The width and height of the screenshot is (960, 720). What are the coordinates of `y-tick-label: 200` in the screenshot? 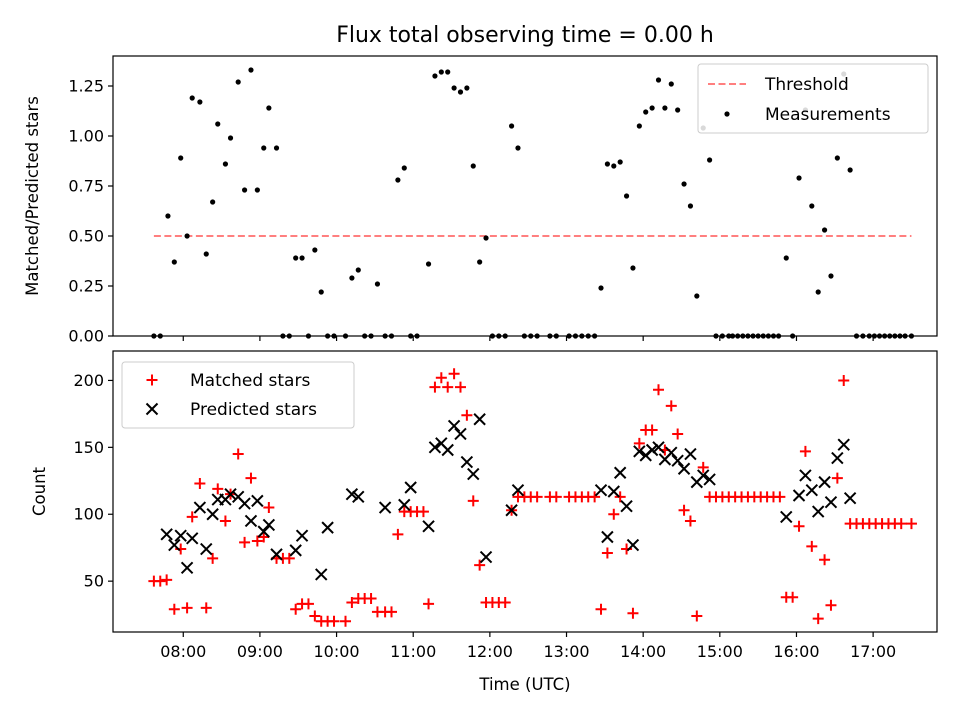 It's located at (88, 380).